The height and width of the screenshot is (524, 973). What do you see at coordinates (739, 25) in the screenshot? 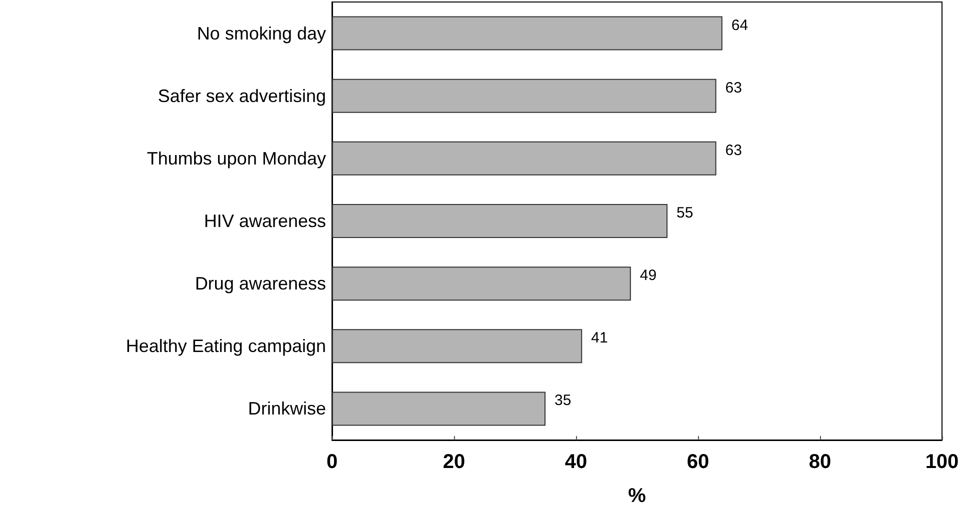
I see `data-label: 64` at bounding box center [739, 25].